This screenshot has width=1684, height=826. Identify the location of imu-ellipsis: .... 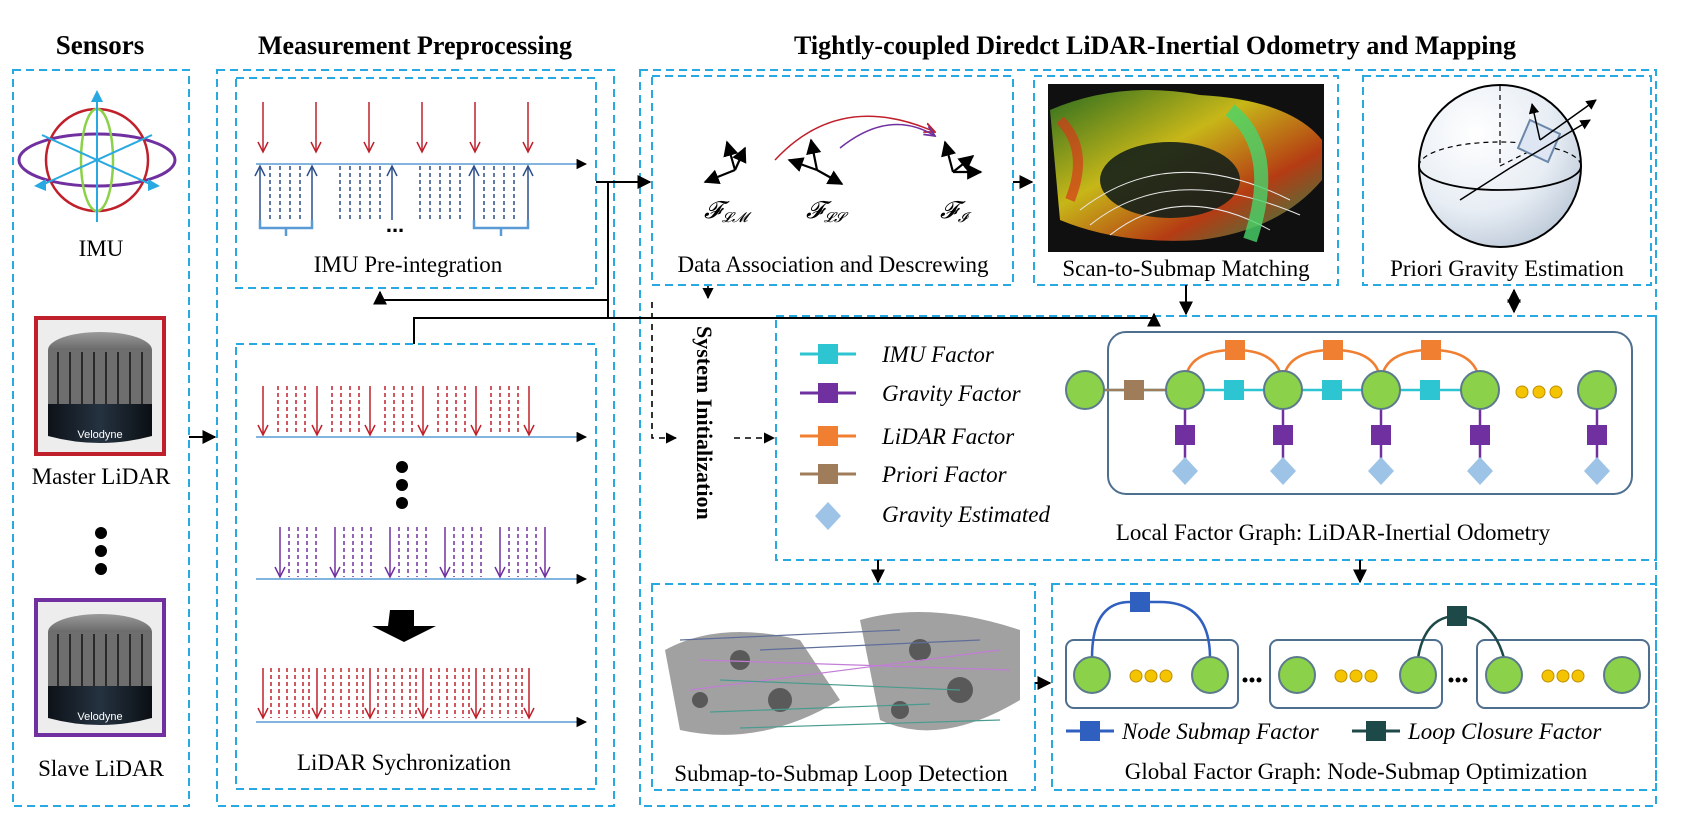
(395, 224).